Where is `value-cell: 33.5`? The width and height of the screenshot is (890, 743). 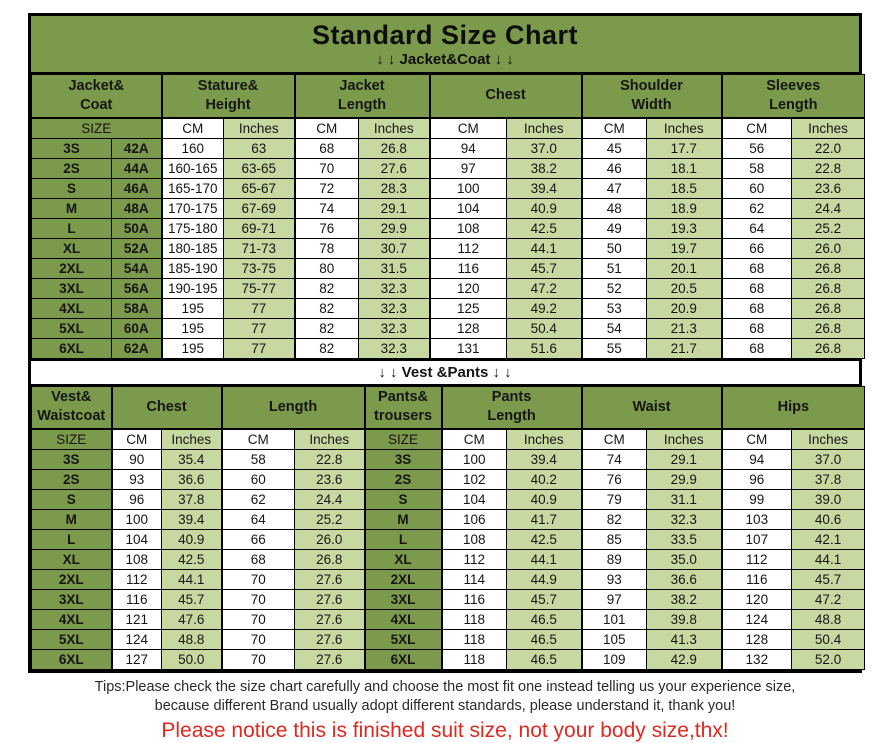
value-cell: 33.5 is located at coordinates (684, 539).